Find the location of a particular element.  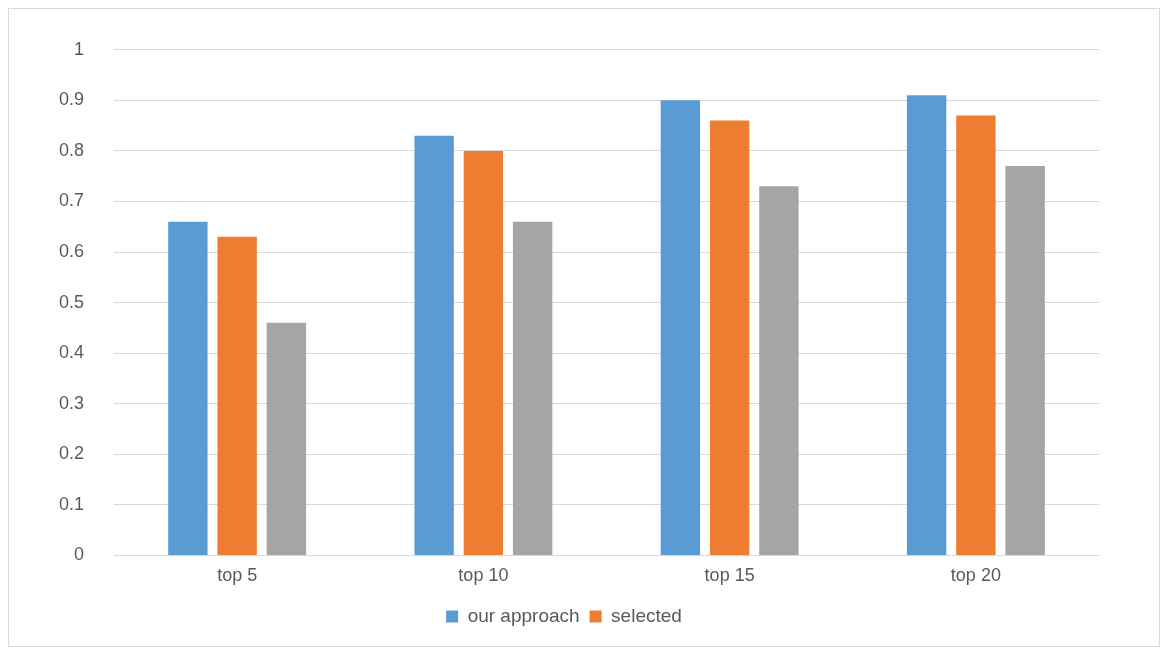

y-tick-label: 0.2 is located at coordinates (71, 453).